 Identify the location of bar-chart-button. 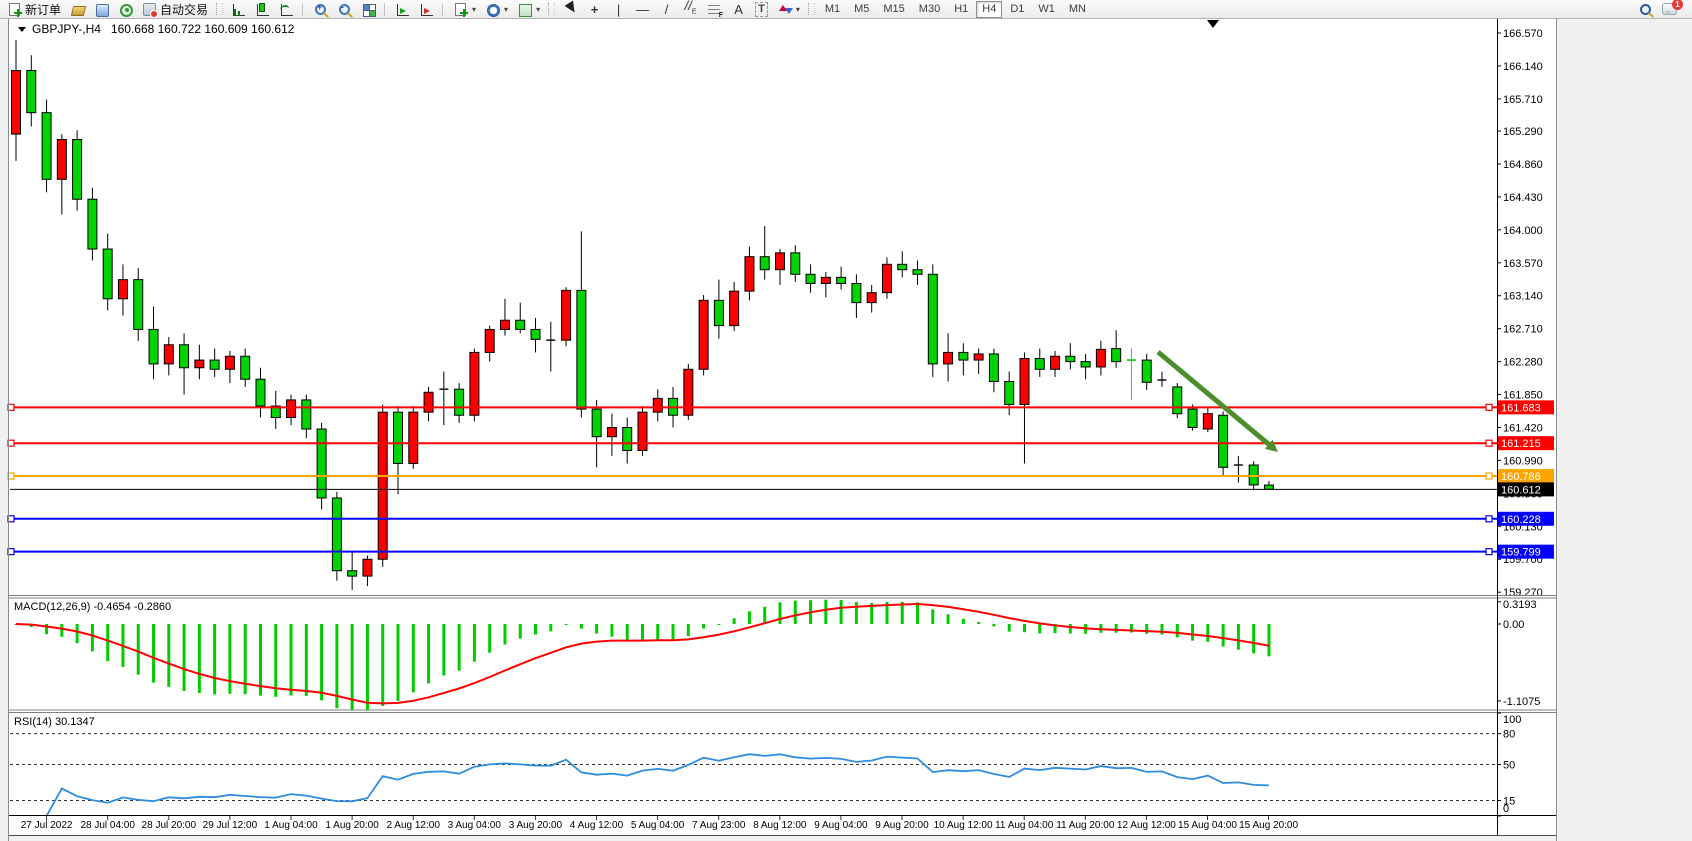
(238, 9).